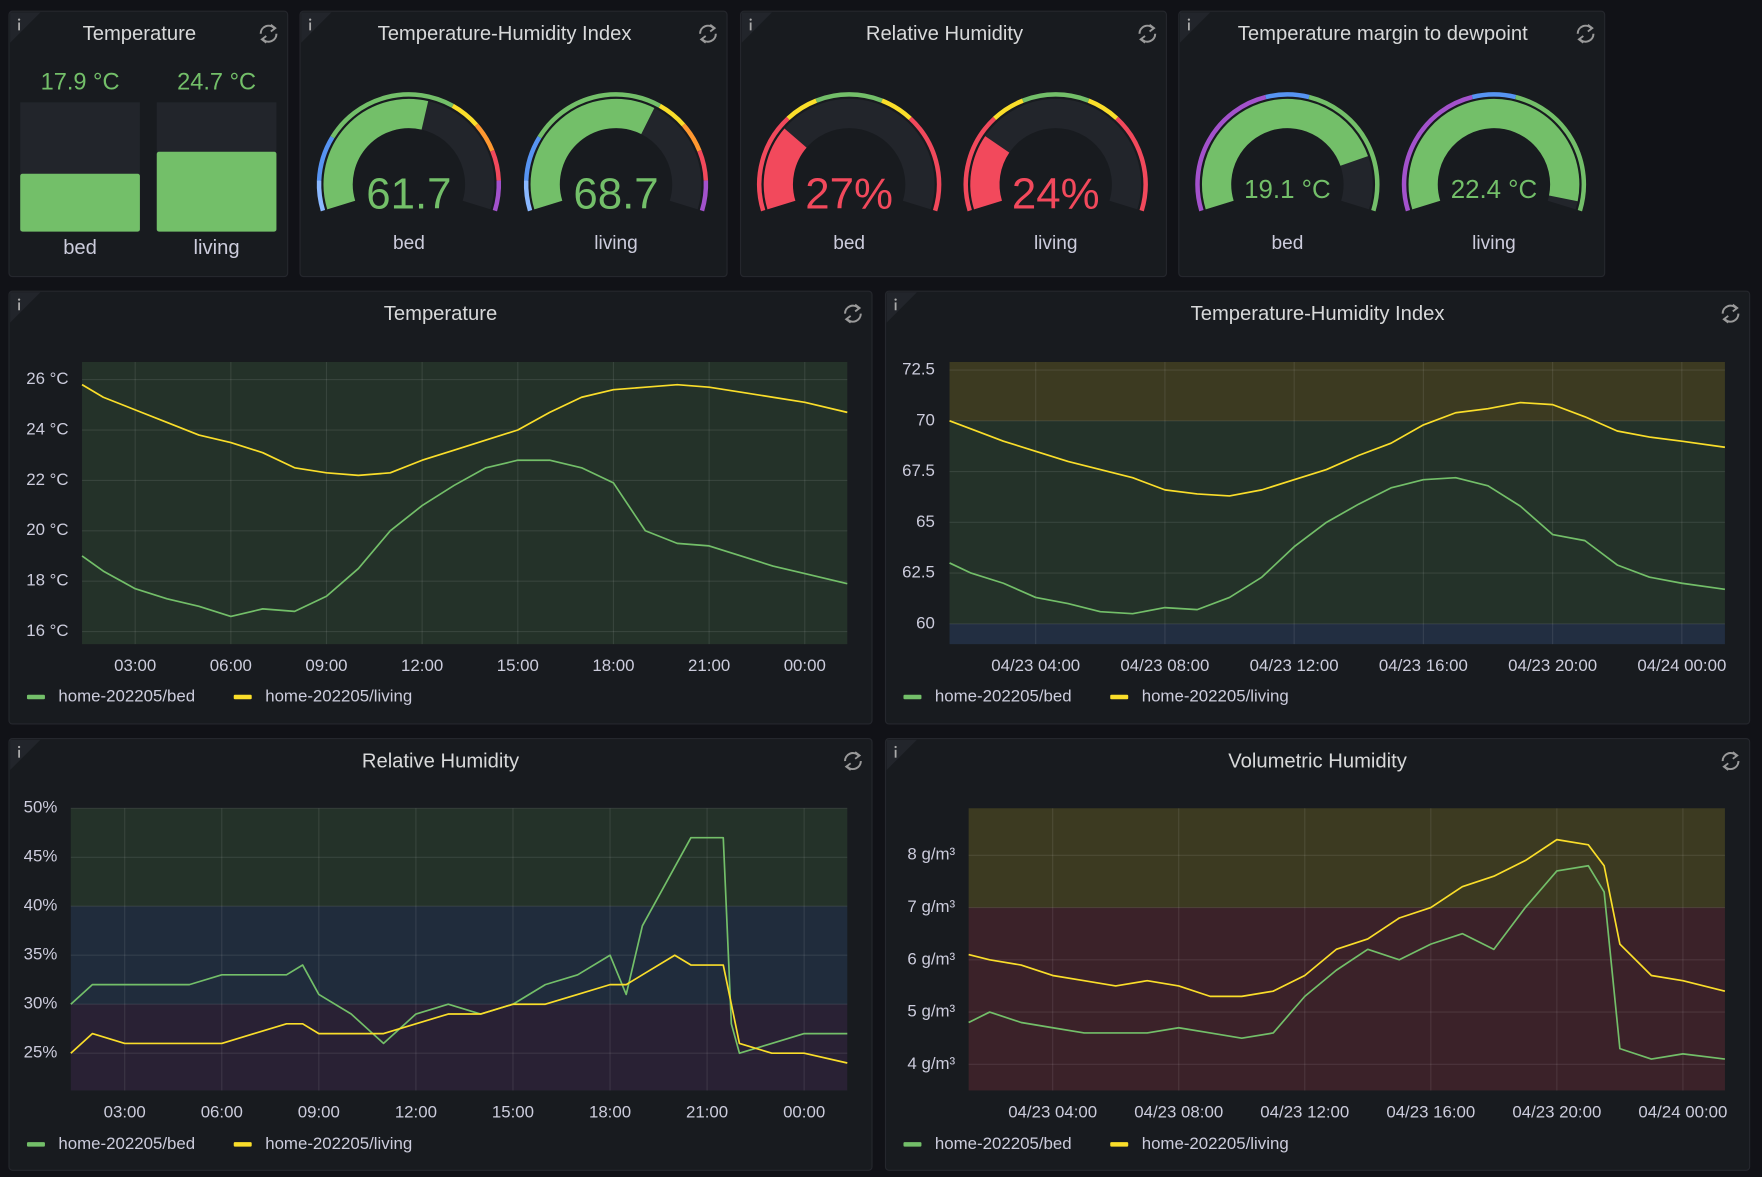 Image resolution: width=1762 pixels, height=1177 pixels. I want to click on y-tick-label: 18 °C, so click(47, 580).